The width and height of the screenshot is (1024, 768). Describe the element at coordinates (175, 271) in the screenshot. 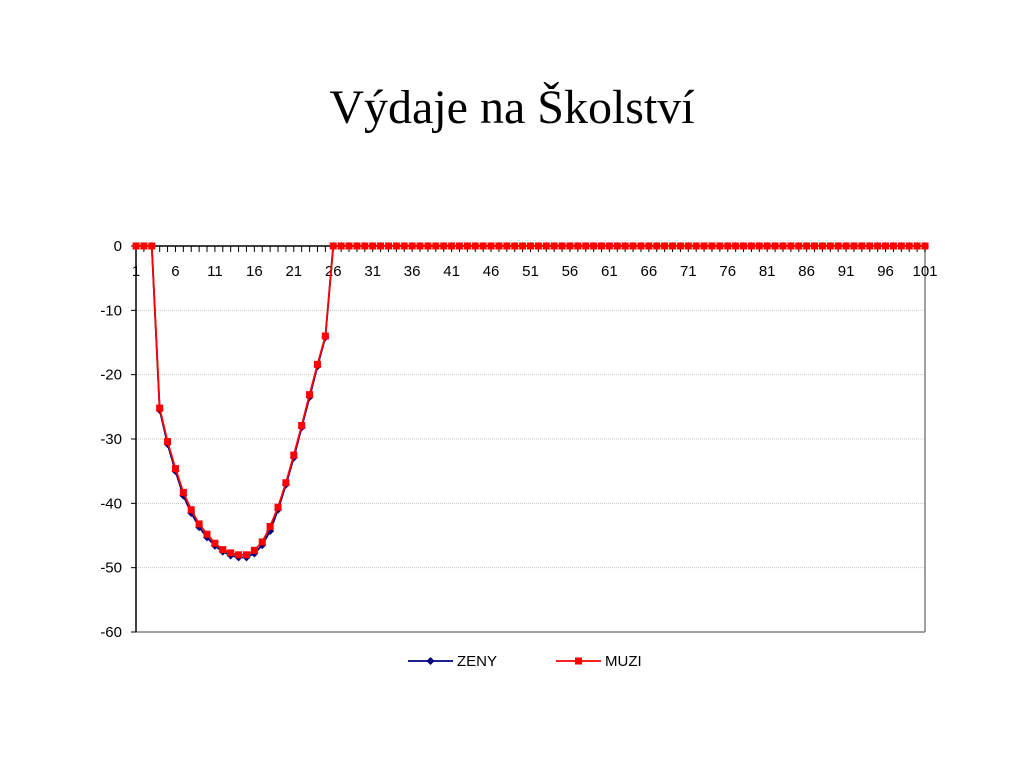

I see `x-tick-label: 6` at that location.